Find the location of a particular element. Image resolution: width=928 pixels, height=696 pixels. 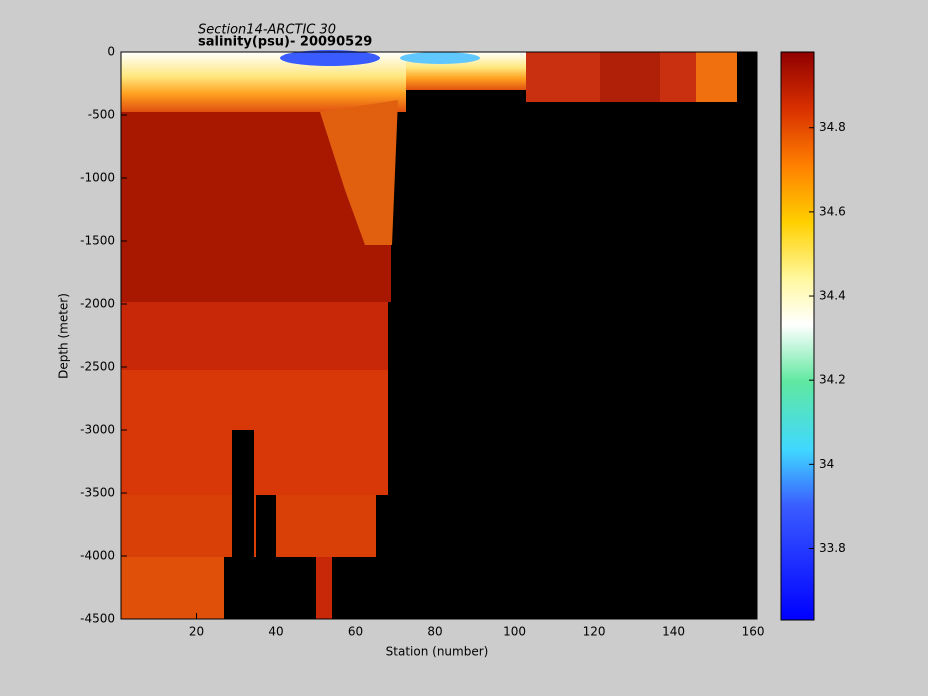

colorbar-tick-label: 33.8 is located at coordinates (832, 548).